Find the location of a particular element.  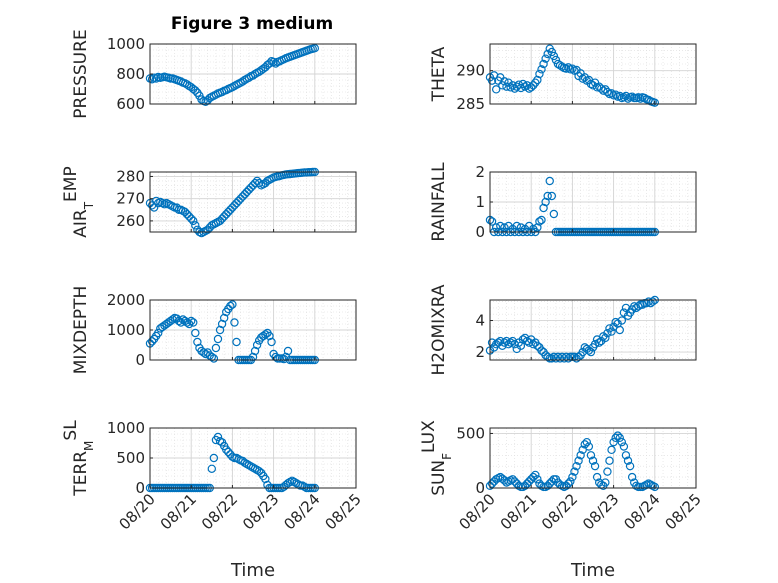

y-tick-label: 285 is located at coordinates (470, 104).